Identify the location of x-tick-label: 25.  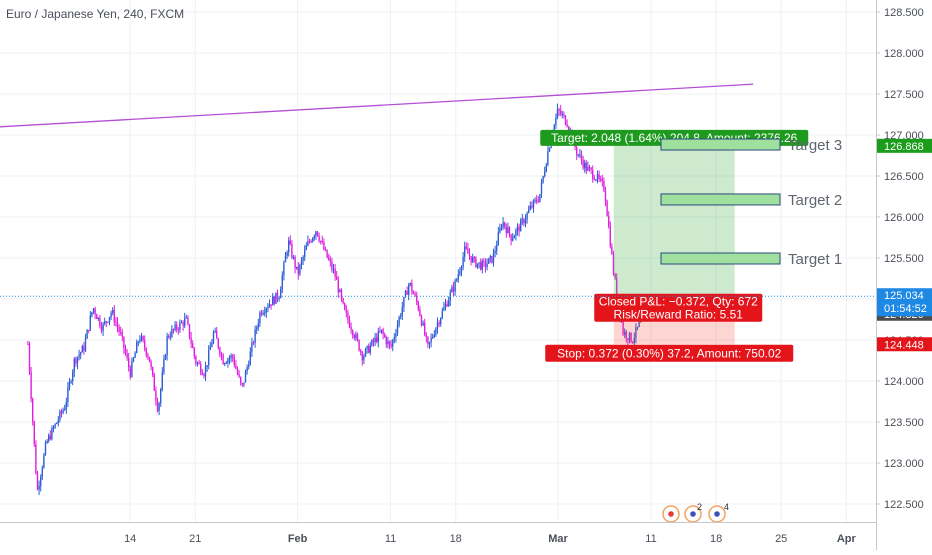
(781, 539).